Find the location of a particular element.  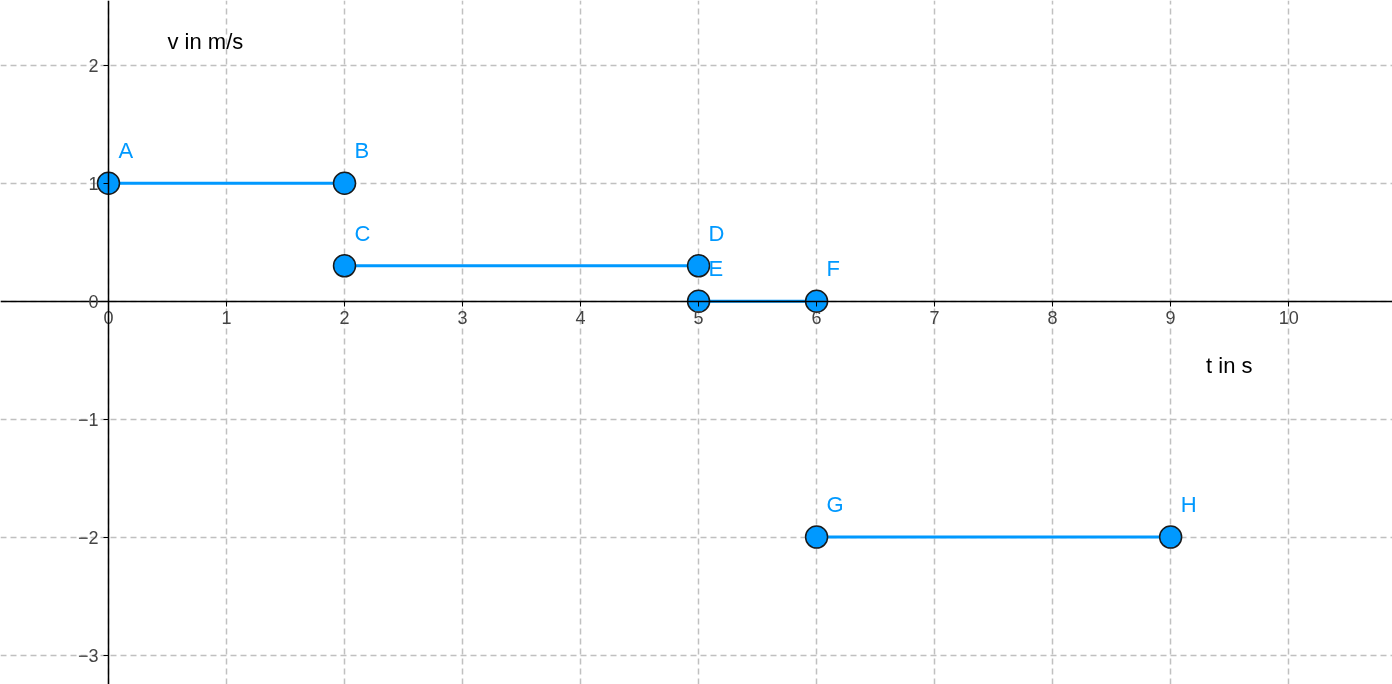

annotation: F is located at coordinates (833, 269).